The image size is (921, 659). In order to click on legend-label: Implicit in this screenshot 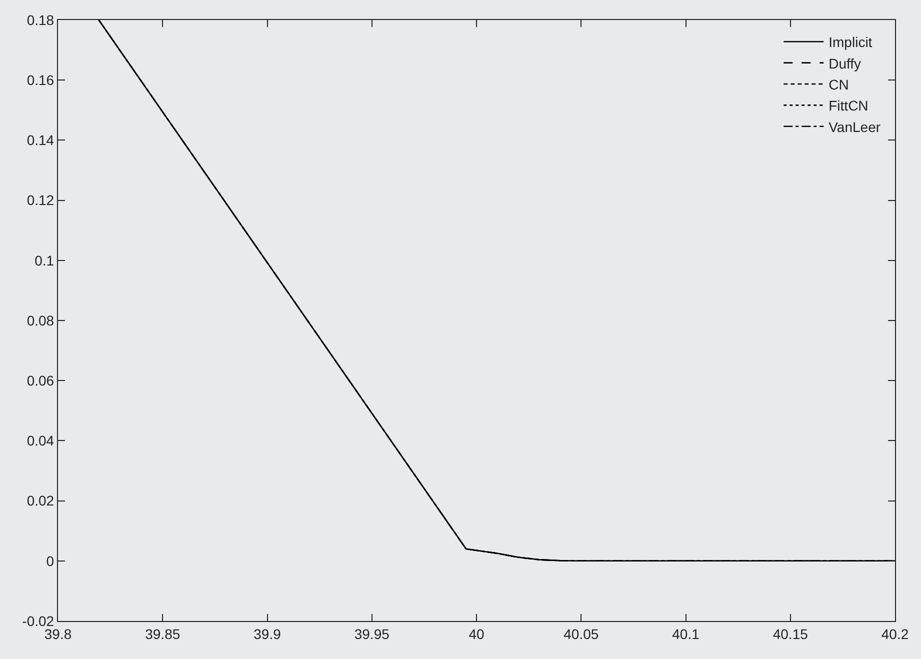, I will do `click(850, 42)`.